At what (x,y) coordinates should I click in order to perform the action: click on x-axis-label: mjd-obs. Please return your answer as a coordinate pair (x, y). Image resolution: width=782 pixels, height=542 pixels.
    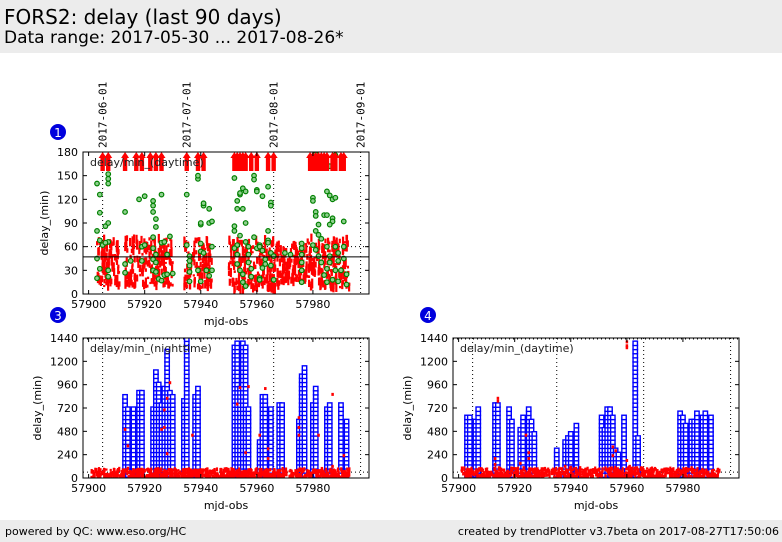
    Looking at the image, I should click on (596, 505).